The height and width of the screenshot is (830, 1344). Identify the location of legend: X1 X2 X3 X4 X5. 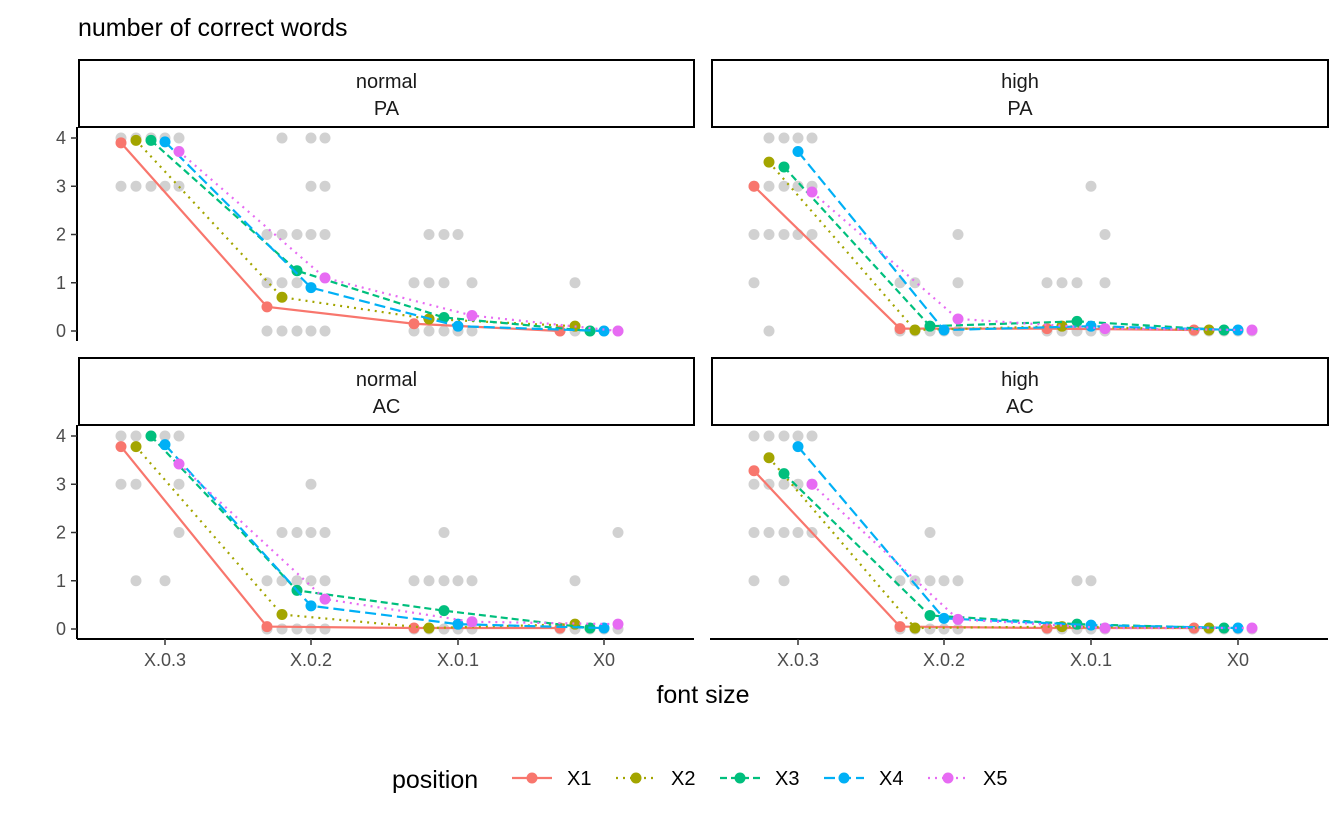
(759, 779).